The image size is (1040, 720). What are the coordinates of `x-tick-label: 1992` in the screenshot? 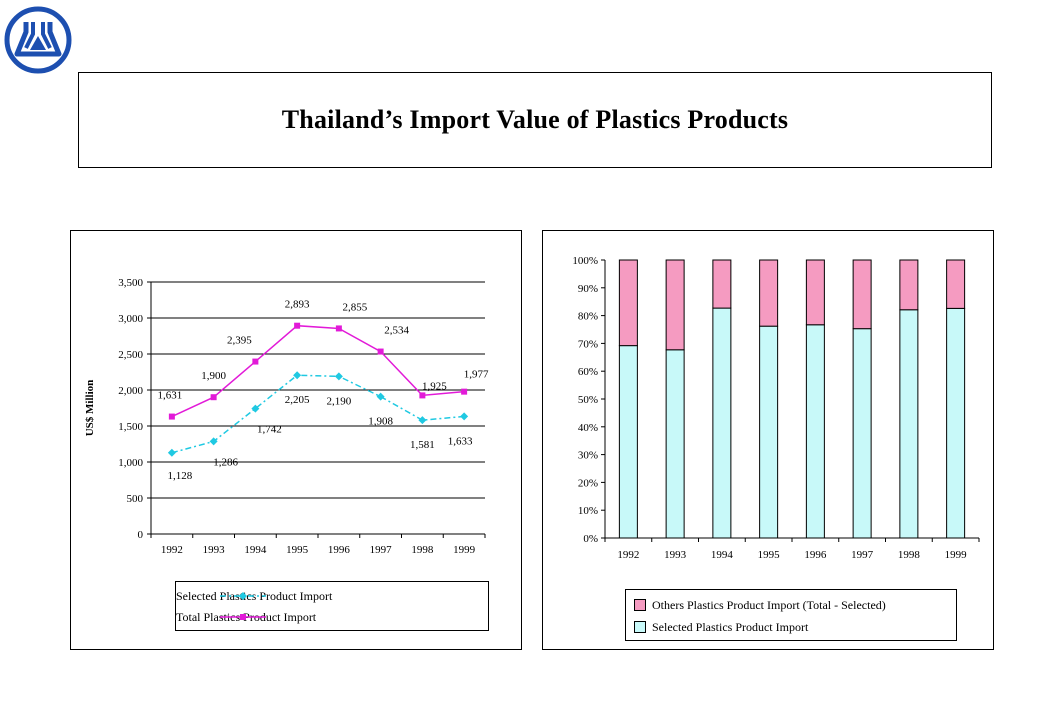 It's located at (172, 550).